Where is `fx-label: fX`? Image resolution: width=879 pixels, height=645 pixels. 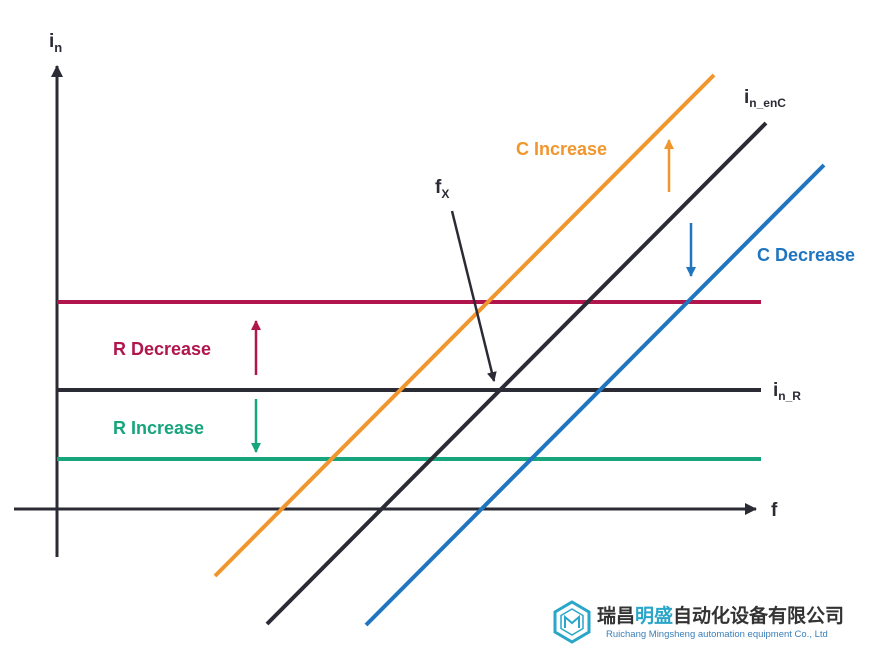 fx-label: fX is located at coordinates (442, 189).